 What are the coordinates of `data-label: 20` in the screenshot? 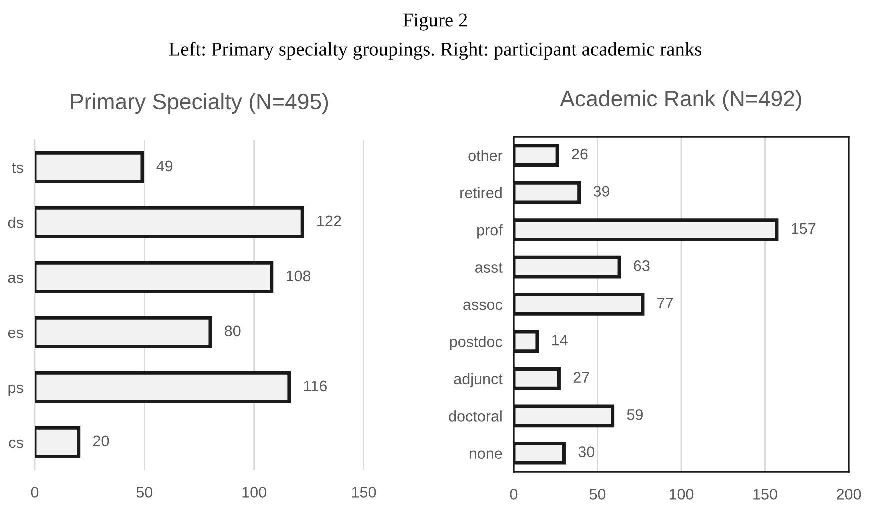 It's located at (102, 441).